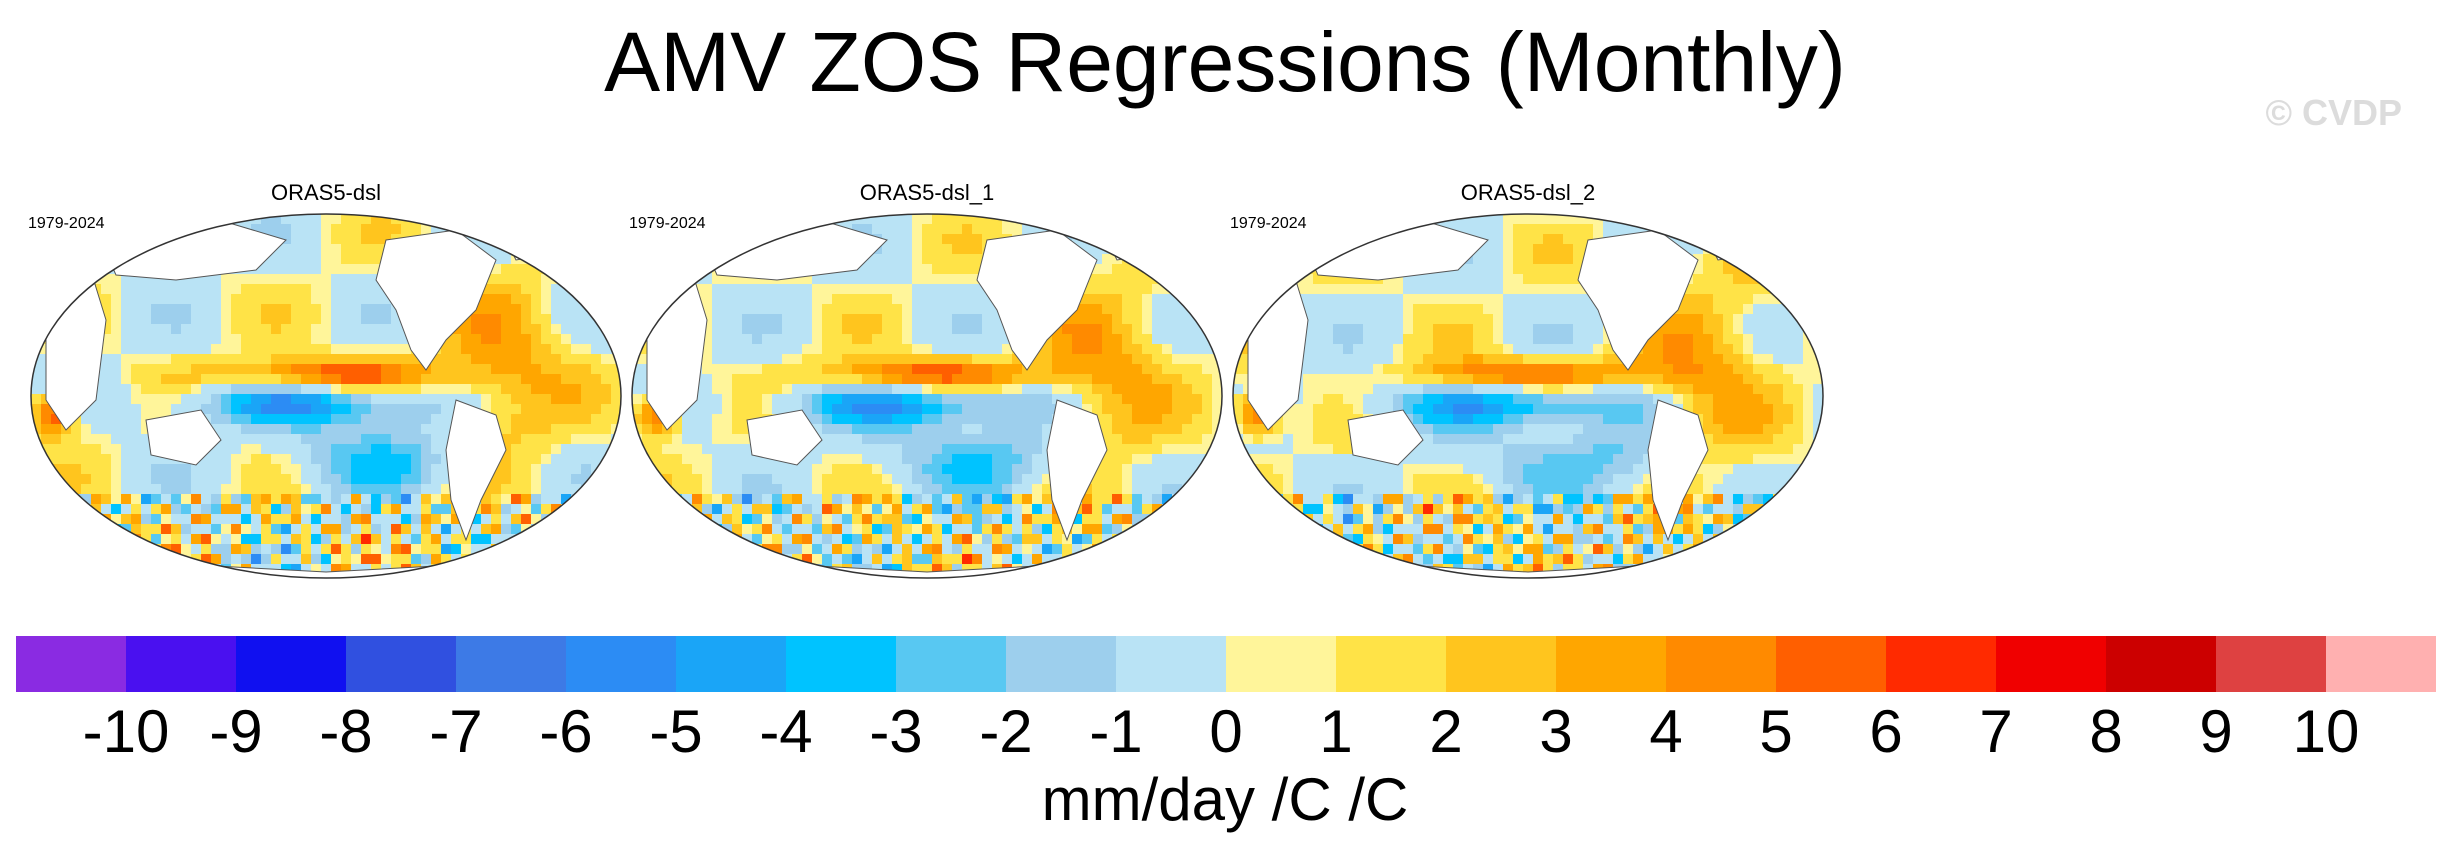 This screenshot has height=865, width=2450. Describe the element at coordinates (236, 731) in the screenshot. I see `colorbar-tick-label: -9` at that location.